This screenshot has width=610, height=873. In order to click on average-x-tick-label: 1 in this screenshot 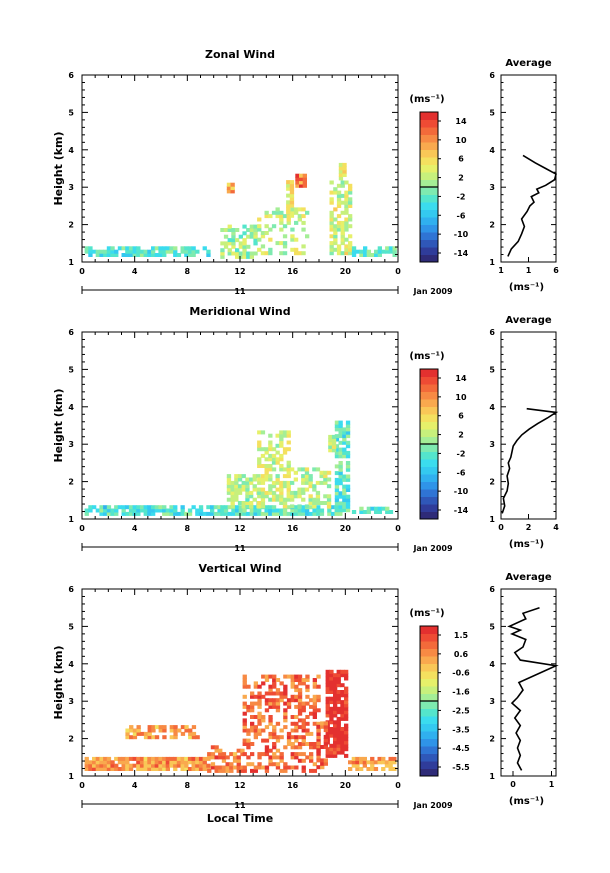, I will do `click(529, 270)`.